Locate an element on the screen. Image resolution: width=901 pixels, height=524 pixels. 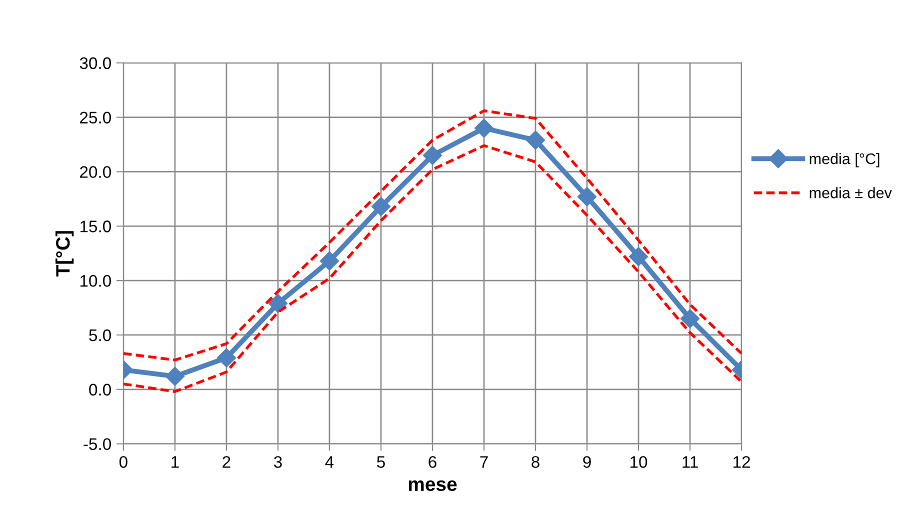
x-axis-title: mese is located at coordinates (432, 486).